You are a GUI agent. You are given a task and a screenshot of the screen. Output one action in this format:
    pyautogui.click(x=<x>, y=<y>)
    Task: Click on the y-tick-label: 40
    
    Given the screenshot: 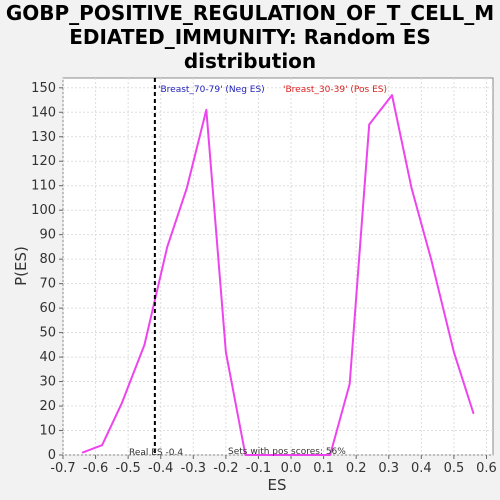 What is the action you would take?
    pyautogui.click(x=47, y=357)
    